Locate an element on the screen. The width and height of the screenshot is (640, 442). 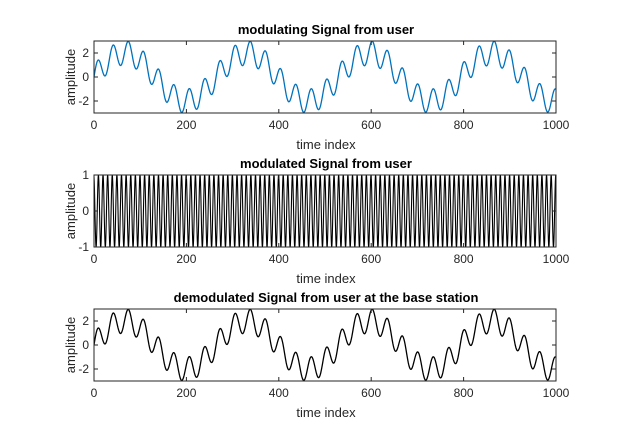
chart-title: modulated Signal from user is located at coordinates (326, 163).